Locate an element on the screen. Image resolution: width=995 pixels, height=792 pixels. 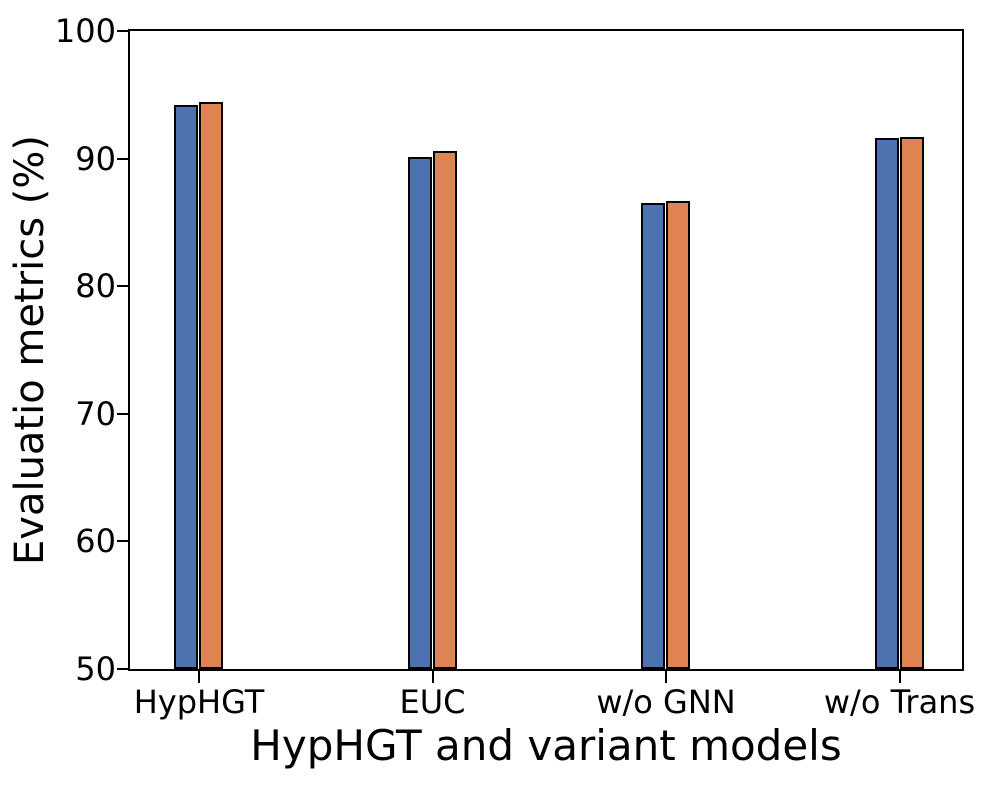
bar-hyphgt-blue-series is located at coordinates (186, 387).